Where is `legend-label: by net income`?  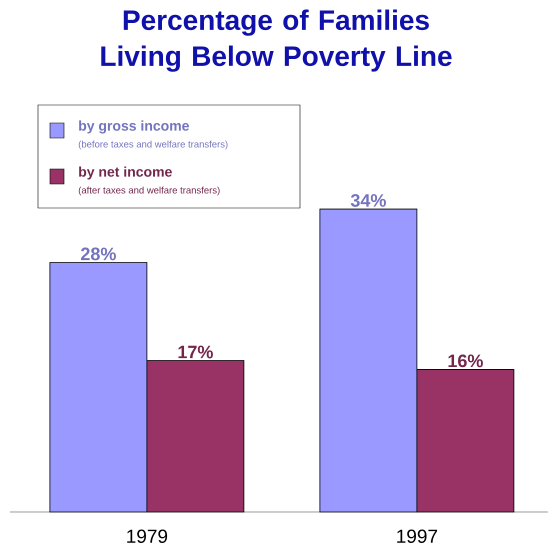
legend-label: by net income is located at coordinates (125, 173).